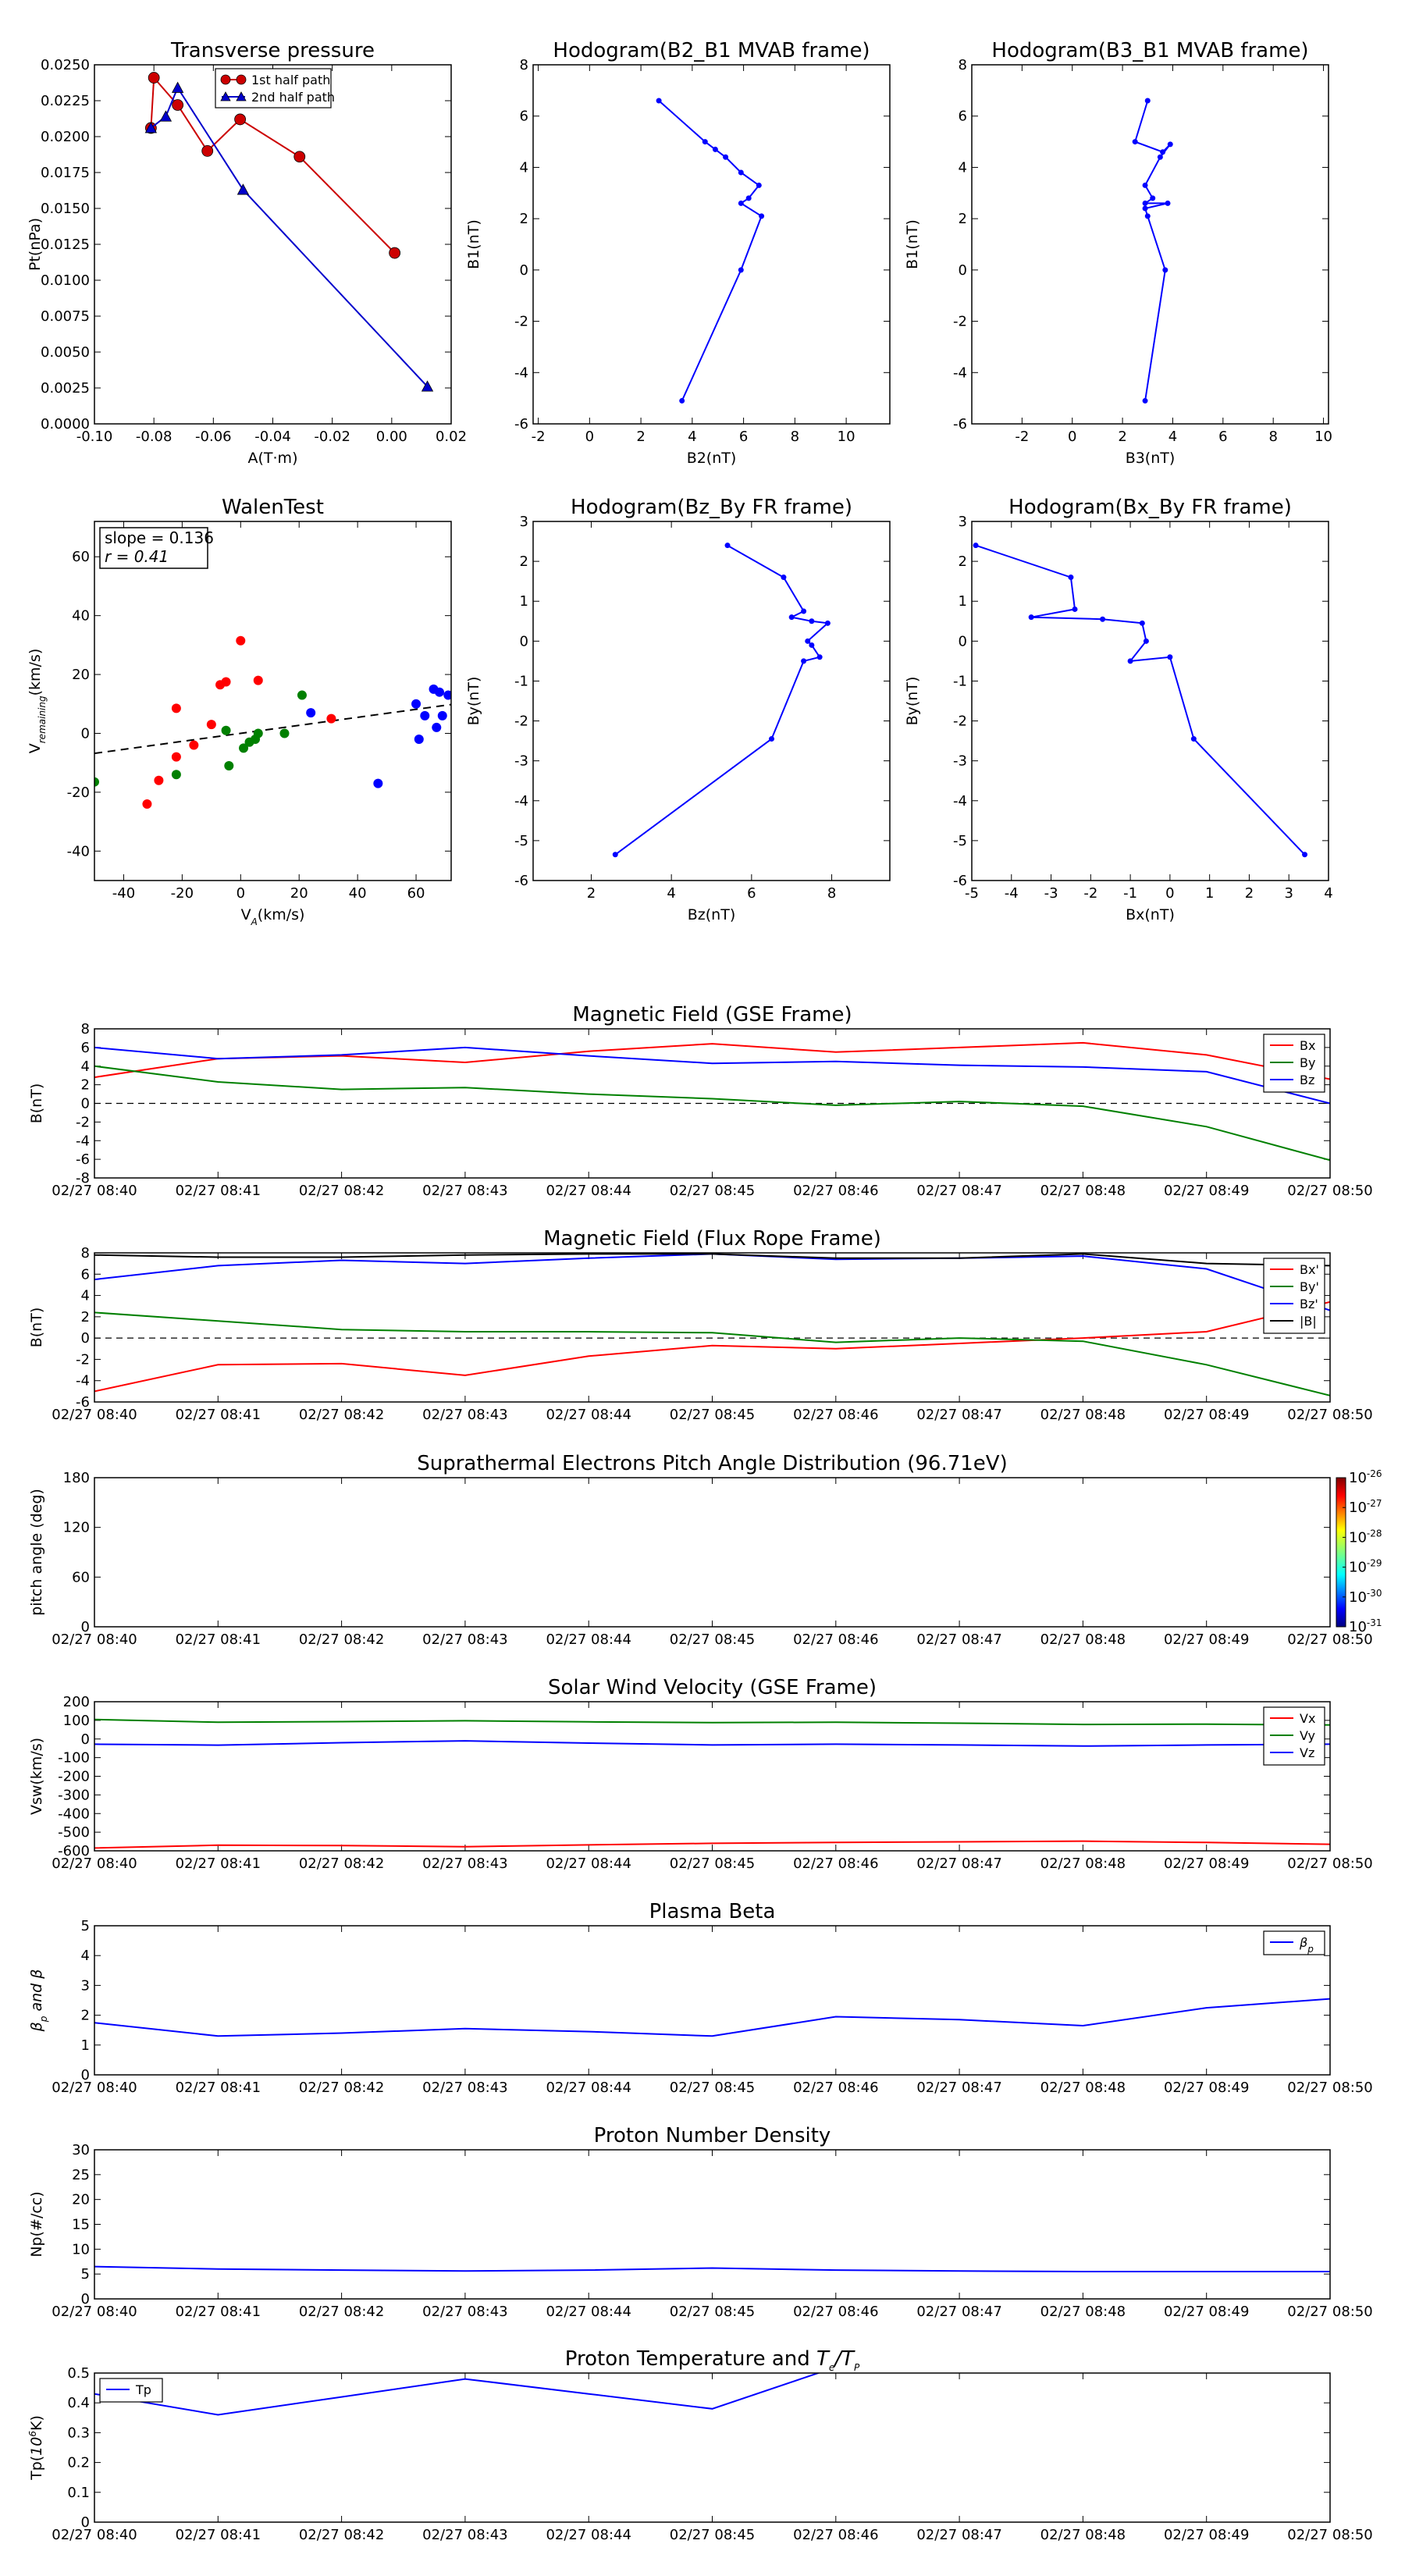 Image resolution: width=1405 pixels, height=2576 pixels. What do you see at coordinates (474, 701) in the screenshot?
I see `y-axis-label-part: By(nT)` at bounding box center [474, 701].